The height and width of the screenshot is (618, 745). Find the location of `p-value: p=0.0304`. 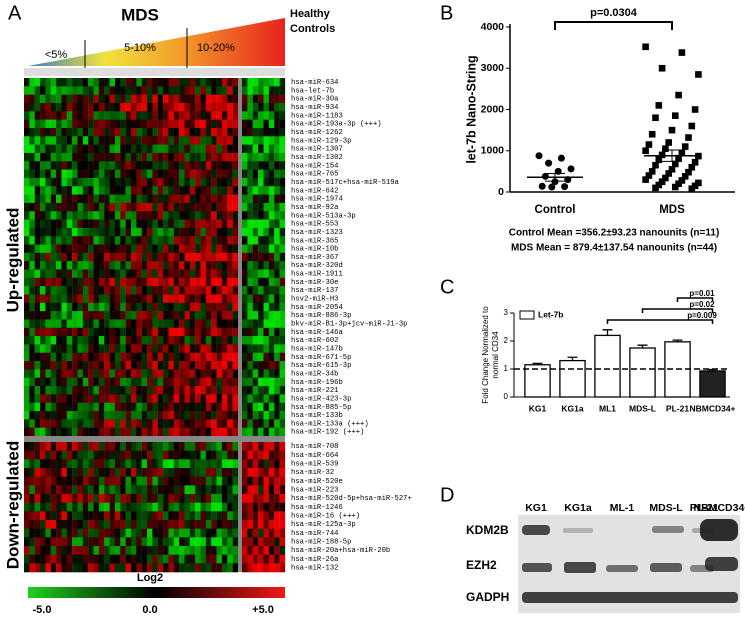

p-value: p=0.0304 is located at coordinates (614, 13).